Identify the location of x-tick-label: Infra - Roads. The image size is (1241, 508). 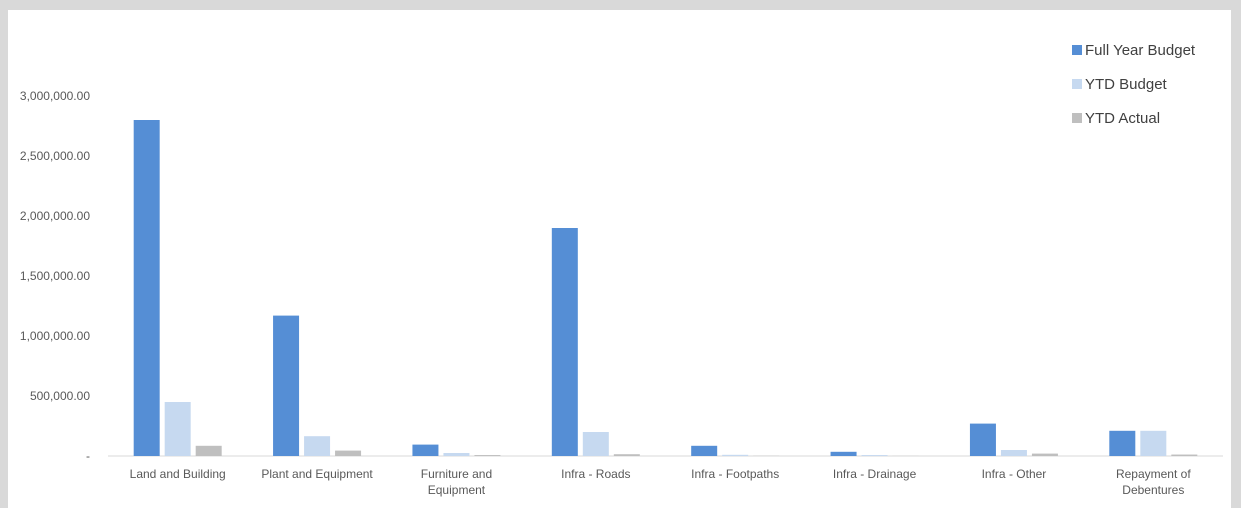
(595, 474).